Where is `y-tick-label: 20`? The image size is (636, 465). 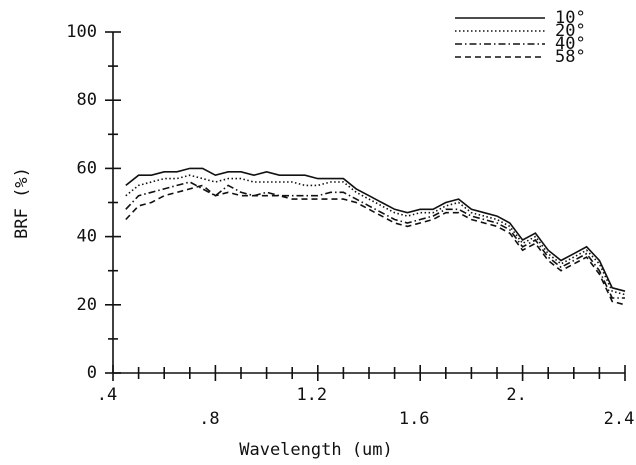
y-tick-label: 20 is located at coordinates (87, 305).